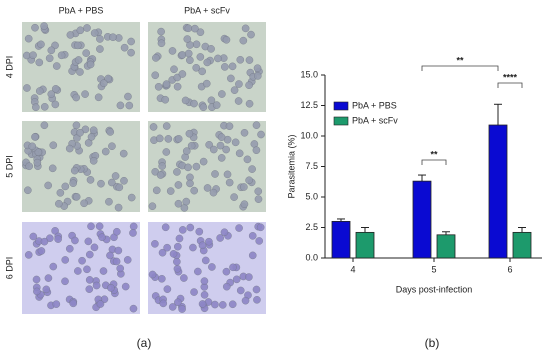 The width and height of the screenshot is (550, 357). Describe the element at coordinates (81, 10) in the screenshot. I see `column-label: PbA + PBS` at that location.